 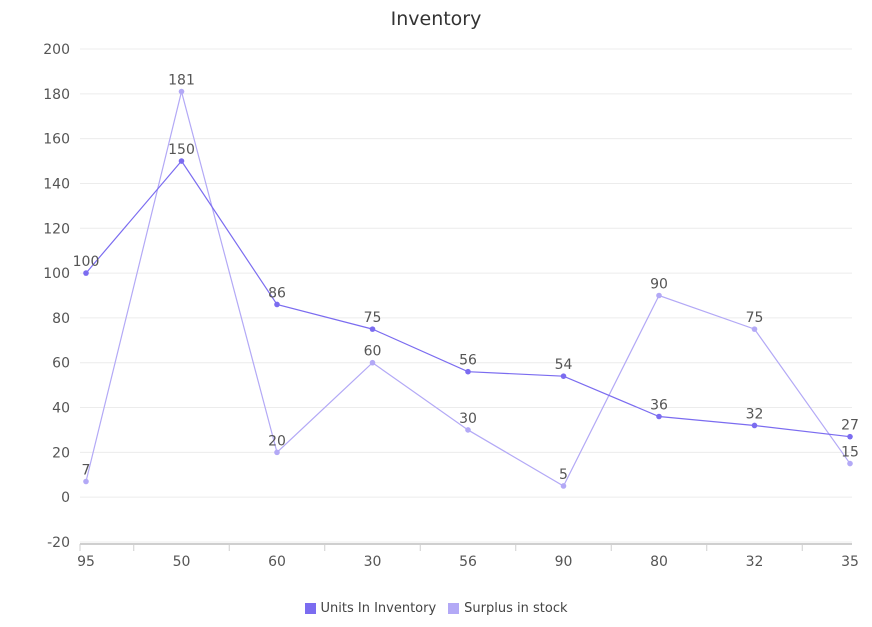 What do you see at coordinates (564, 562) in the screenshot?
I see `x-tick-label: 90` at bounding box center [564, 562].